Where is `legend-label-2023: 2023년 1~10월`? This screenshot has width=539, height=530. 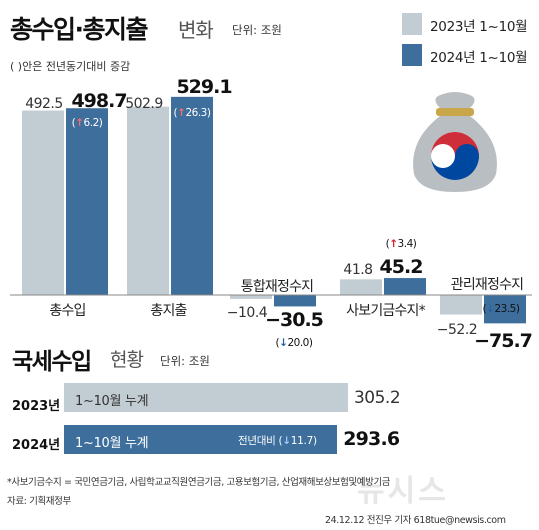 legend-label-2023: 2023년 1~10월 is located at coordinates (479, 27).